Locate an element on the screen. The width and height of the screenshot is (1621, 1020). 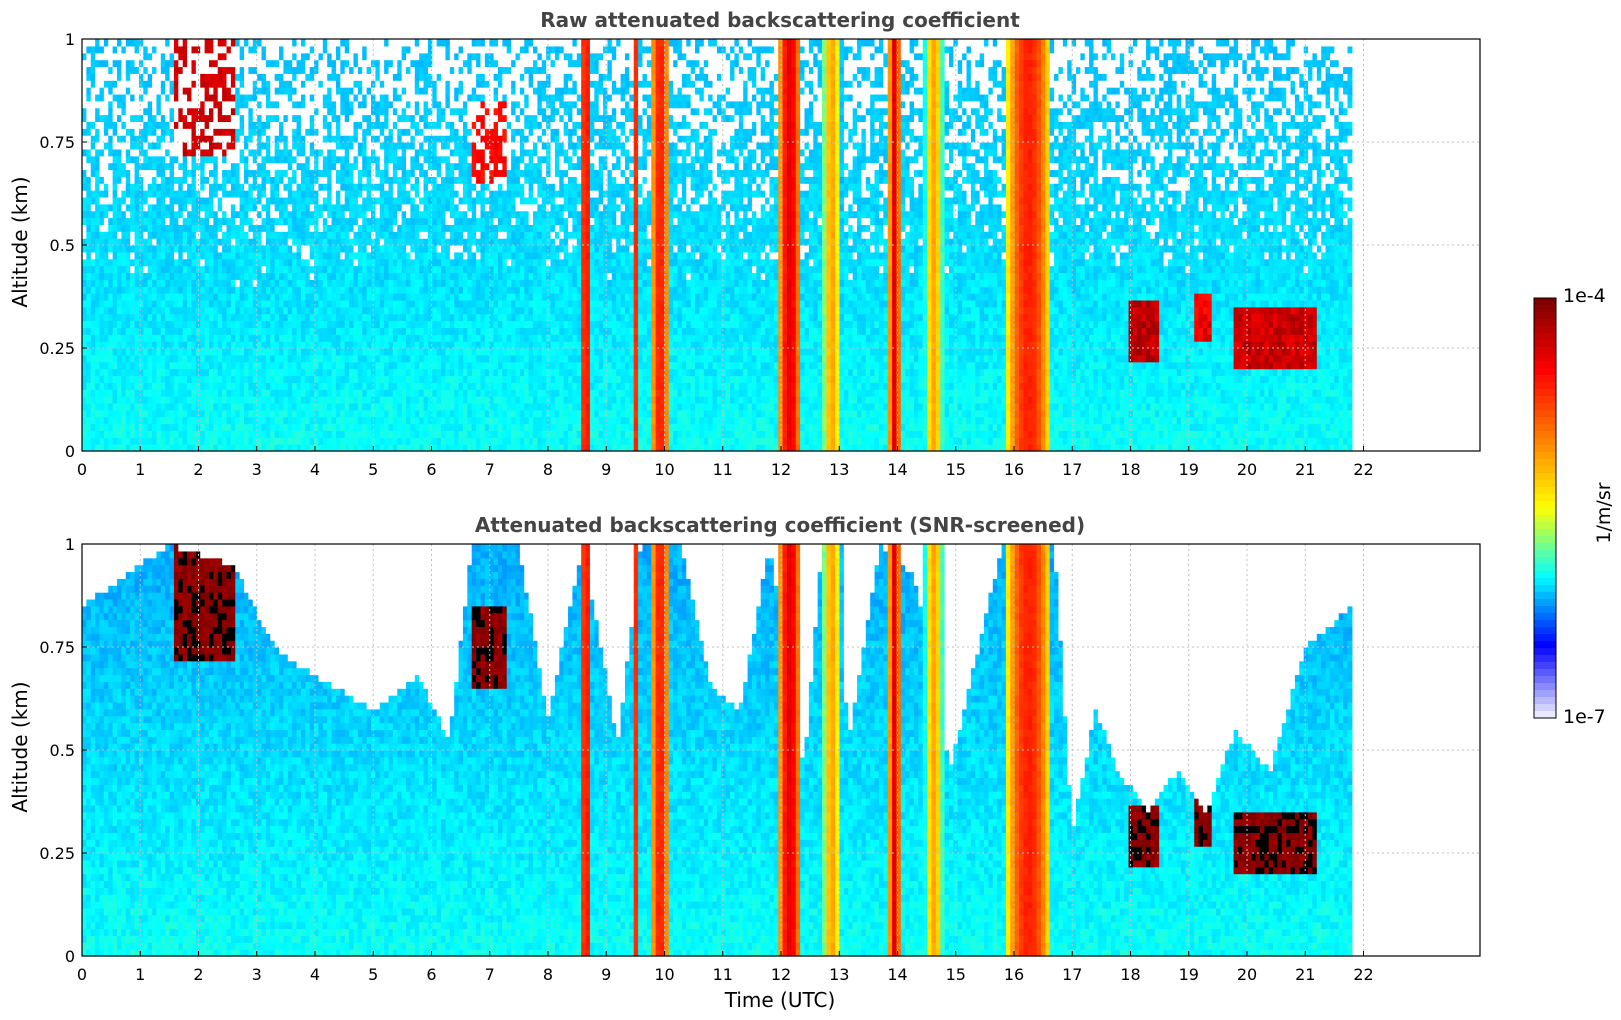
screened-panel-ylabel: Altitude (km) is located at coordinates (20, 746).